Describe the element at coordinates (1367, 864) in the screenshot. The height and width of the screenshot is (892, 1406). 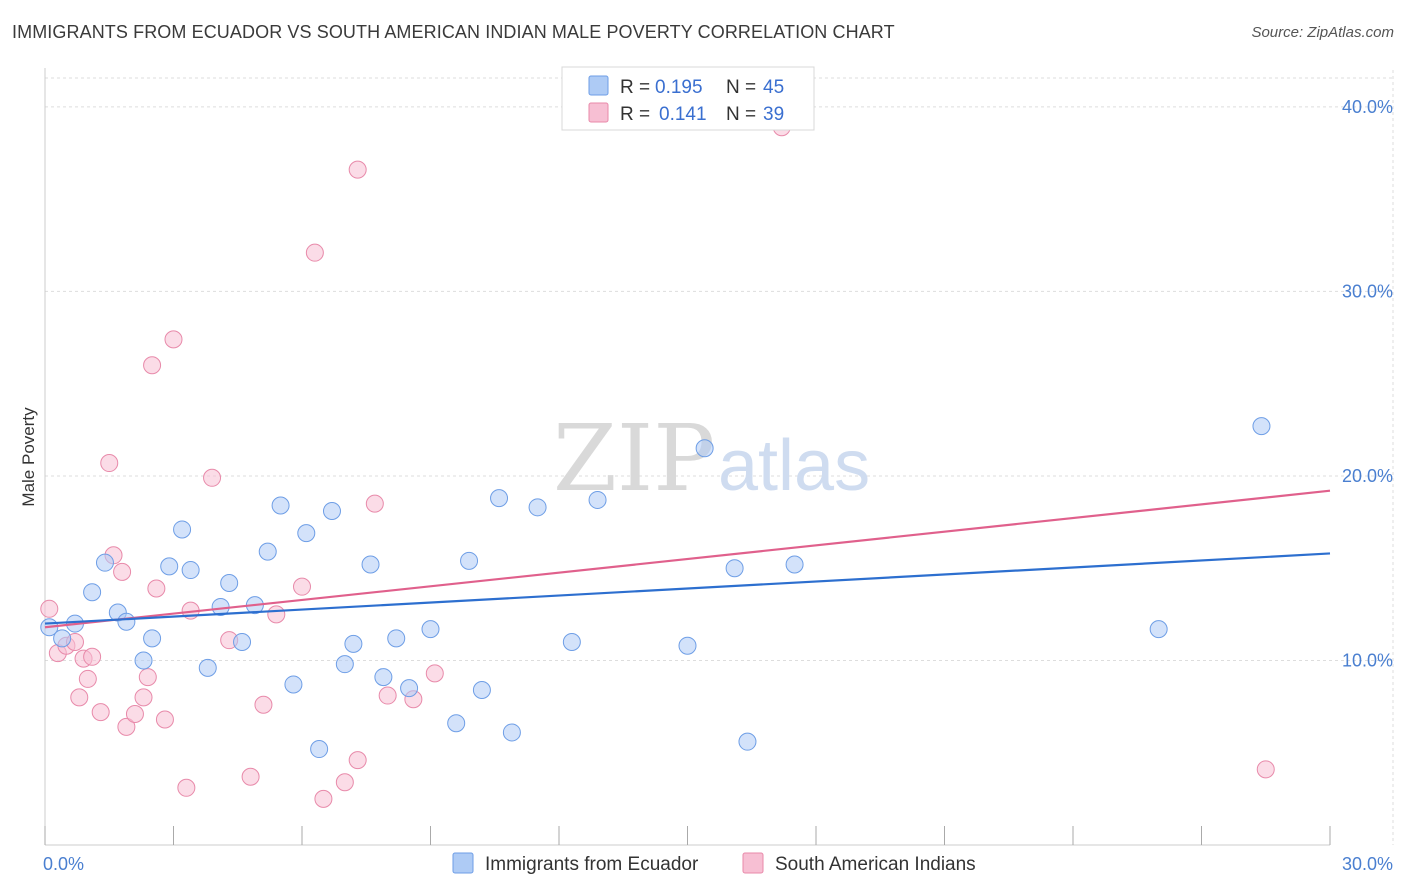
I see `x-tick-label-1: 30.0%` at that location.